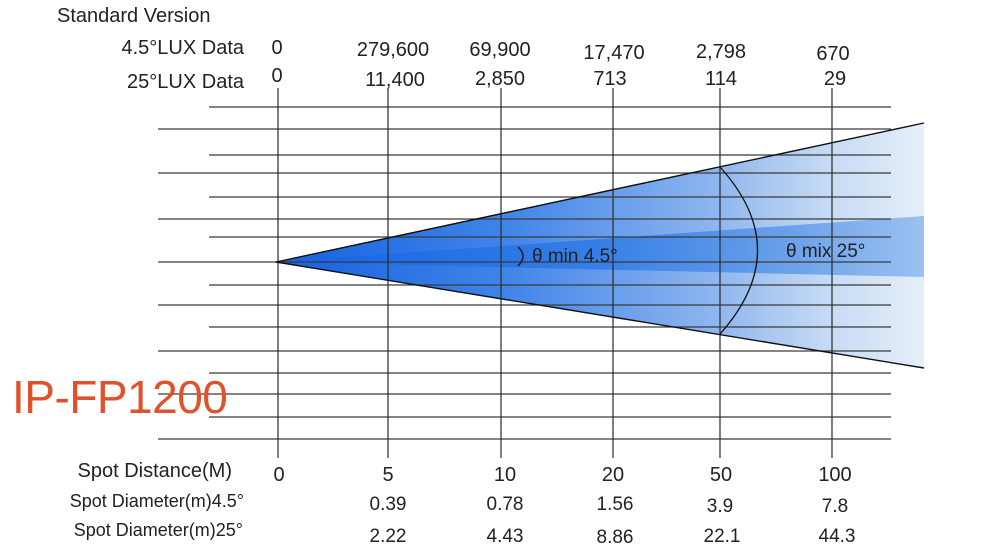 Image resolution: width=1000 pixels, height=550 pixels. What do you see at coordinates (505, 475) in the screenshot?
I see `distance-value: 10` at bounding box center [505, 475].